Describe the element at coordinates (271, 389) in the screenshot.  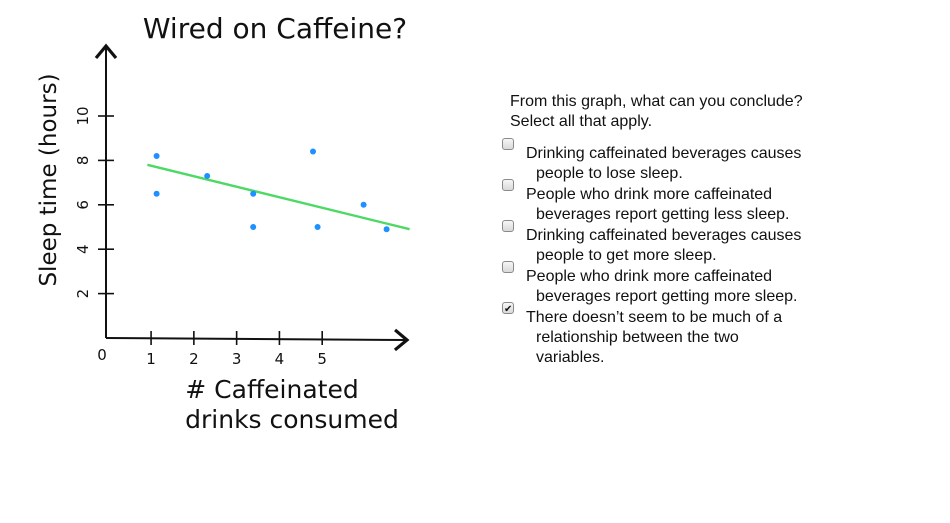
I see `x-axis-label-line1: # Caffeinated` at that location.